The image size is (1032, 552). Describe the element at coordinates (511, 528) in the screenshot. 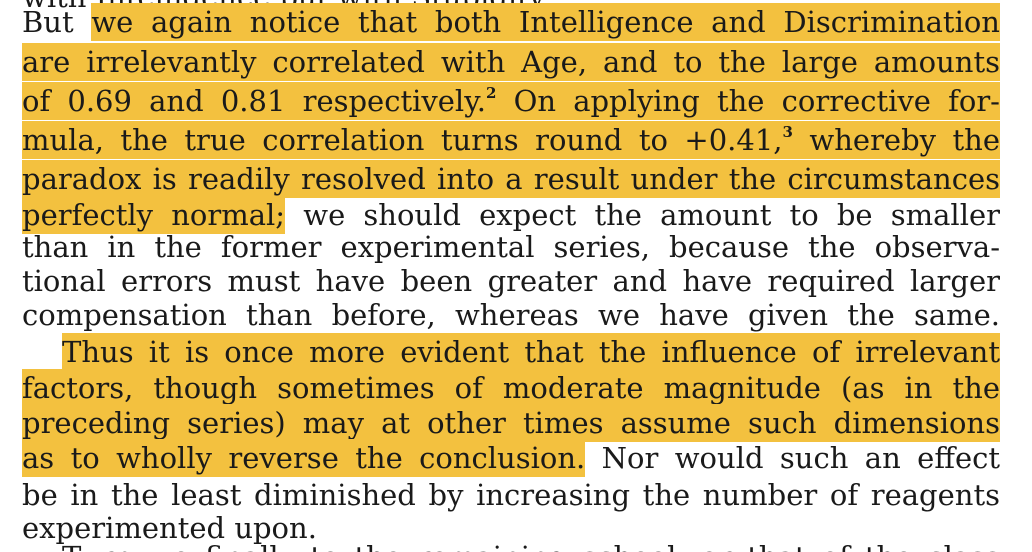

I see `text-line: experimented upon.` at that location.